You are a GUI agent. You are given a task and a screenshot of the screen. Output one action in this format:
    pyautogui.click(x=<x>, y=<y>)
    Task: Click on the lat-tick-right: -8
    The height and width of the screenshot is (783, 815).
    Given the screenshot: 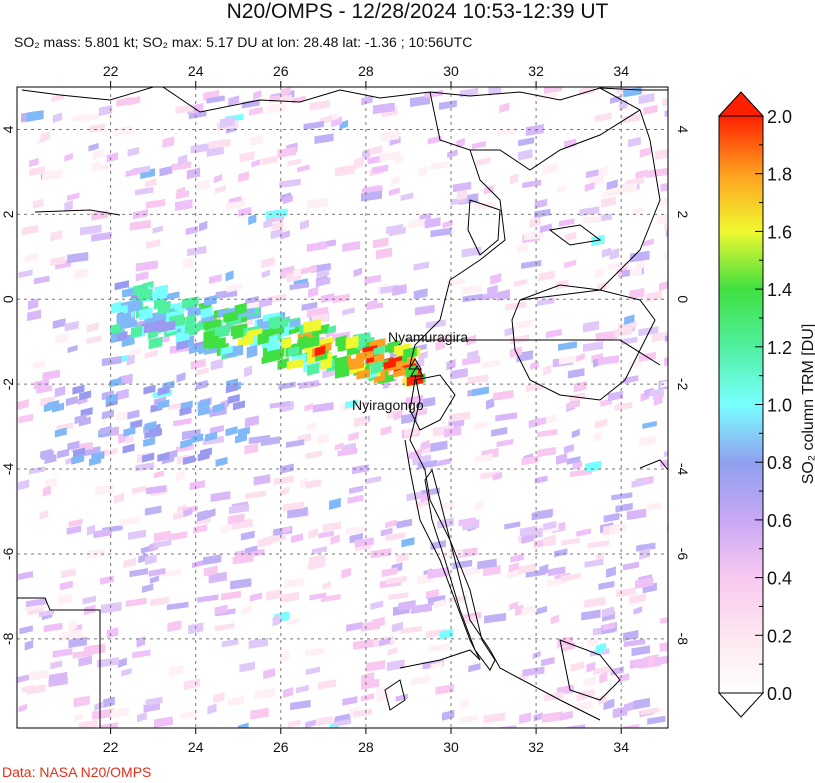 What is the action you would take?
    pyautogui.click(x=683, y=639)
    